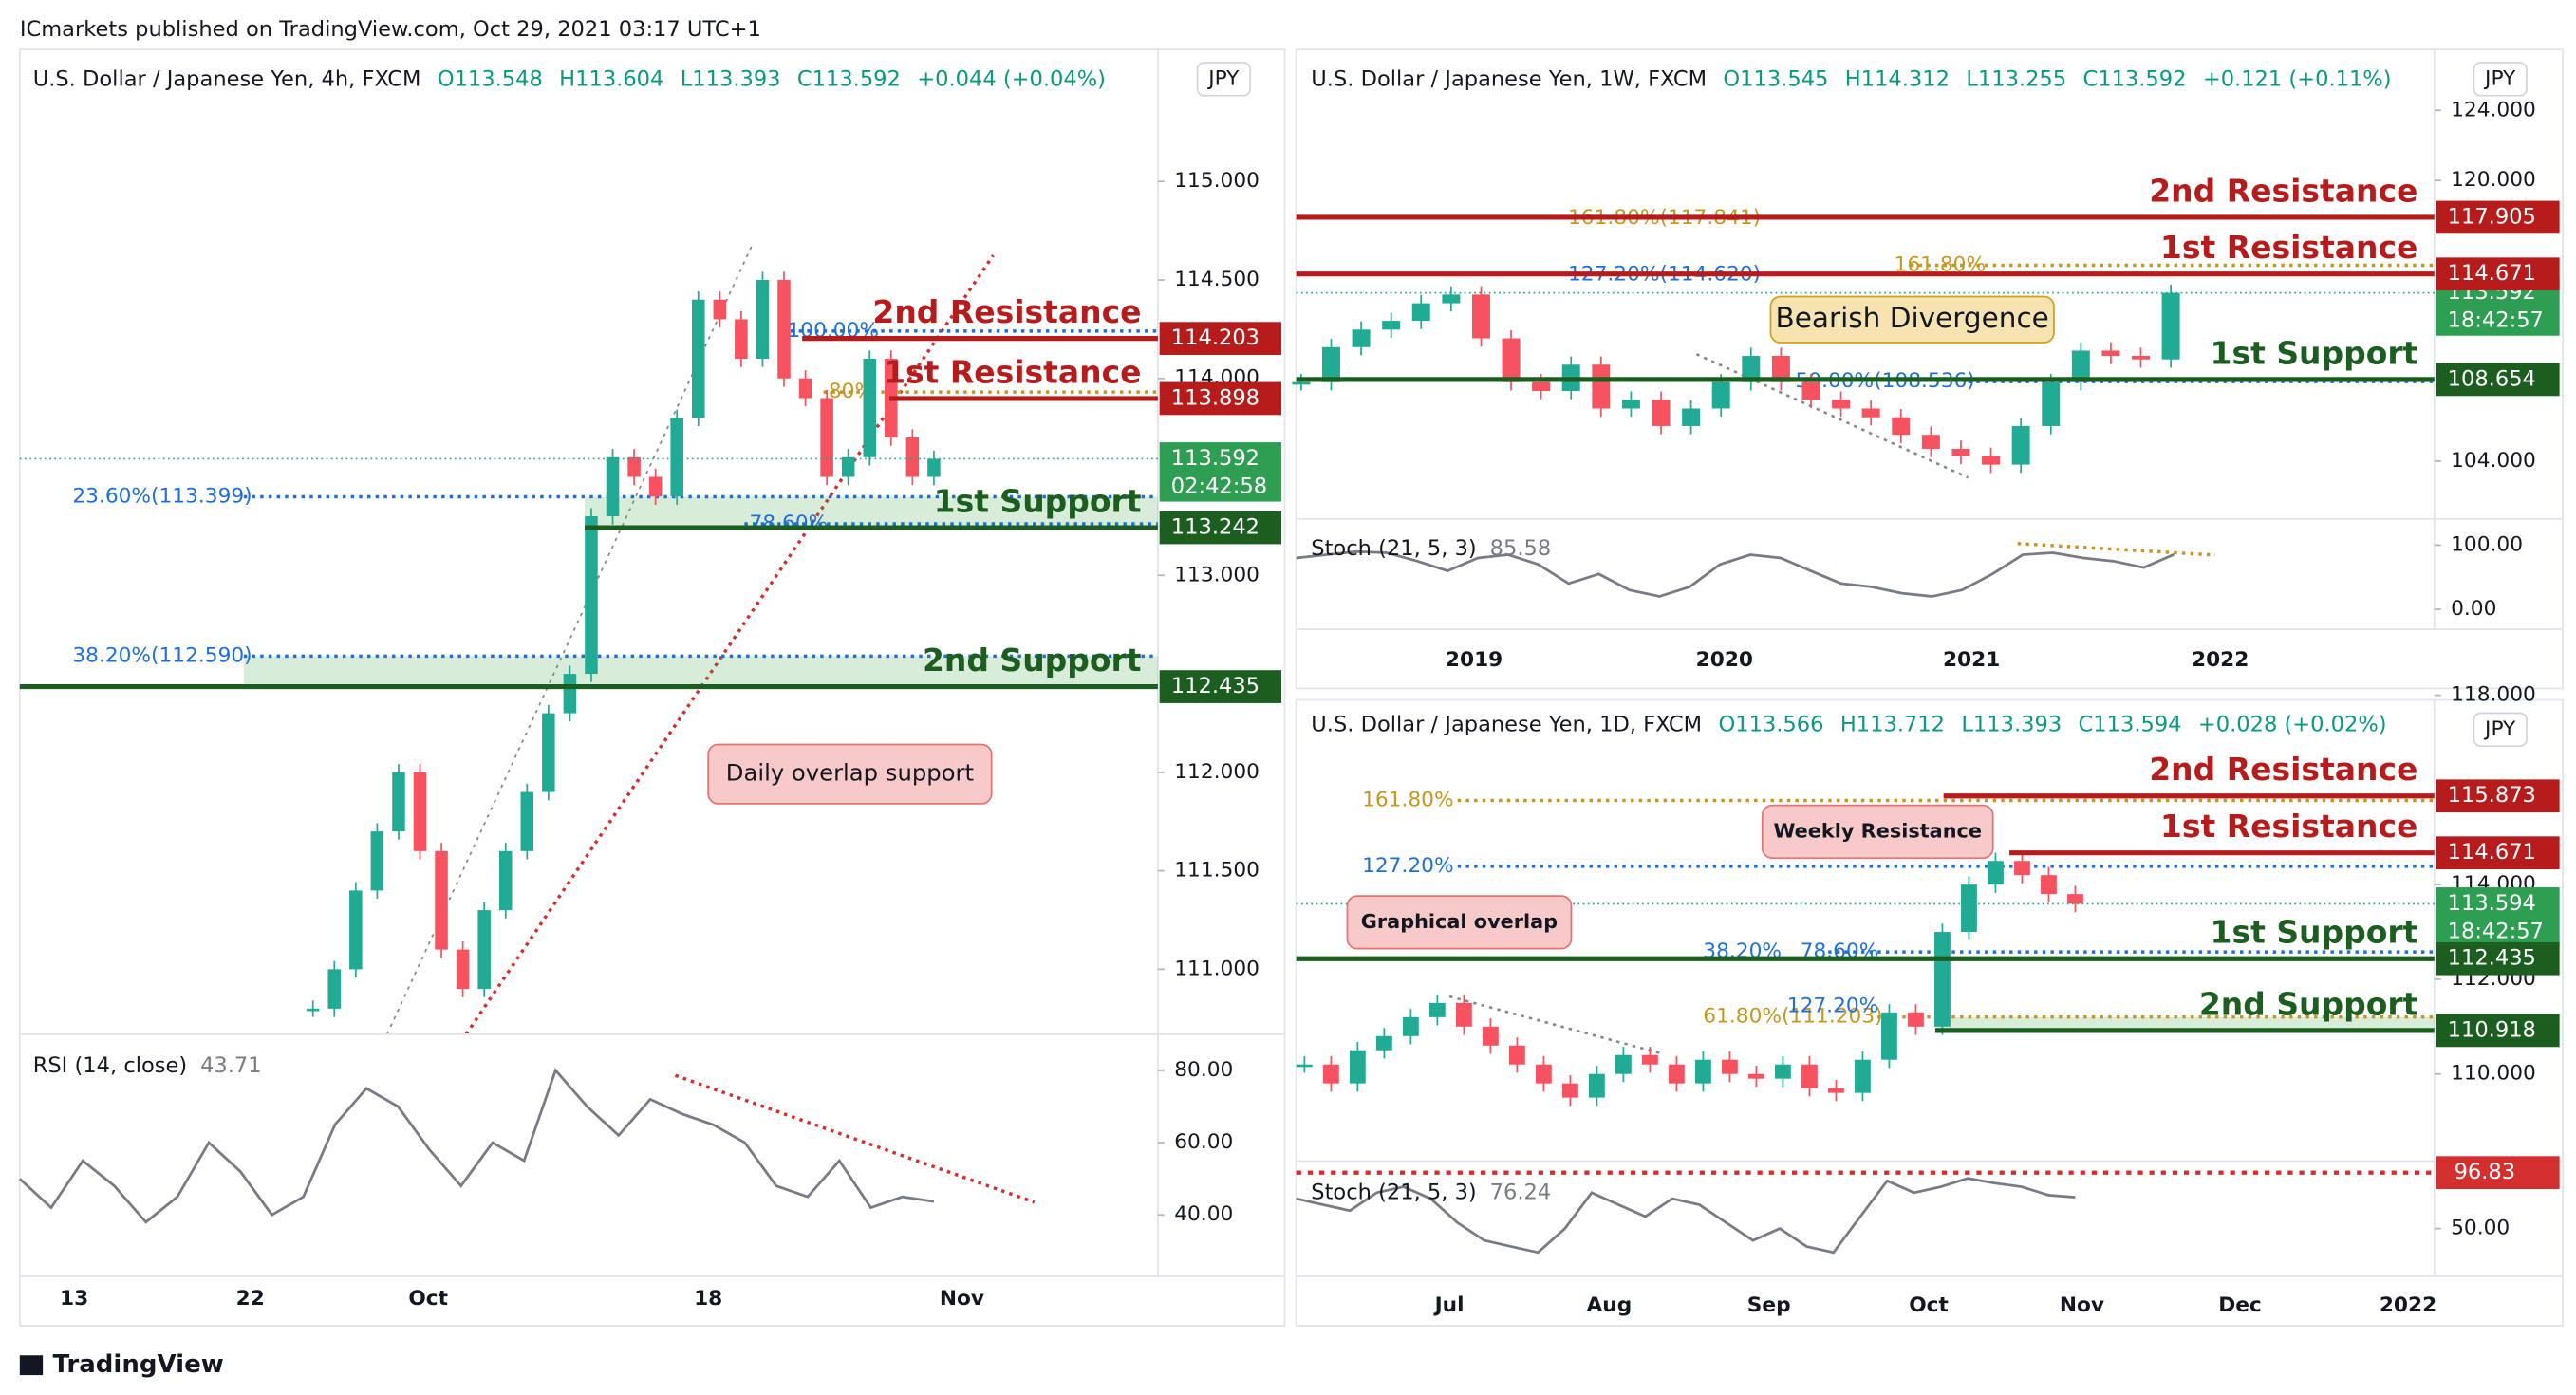  What do you see at coordinates (1449, 1305) in the screenshot?
I see `time-tick-label: Jul` at bounding box center [1449, 1305].